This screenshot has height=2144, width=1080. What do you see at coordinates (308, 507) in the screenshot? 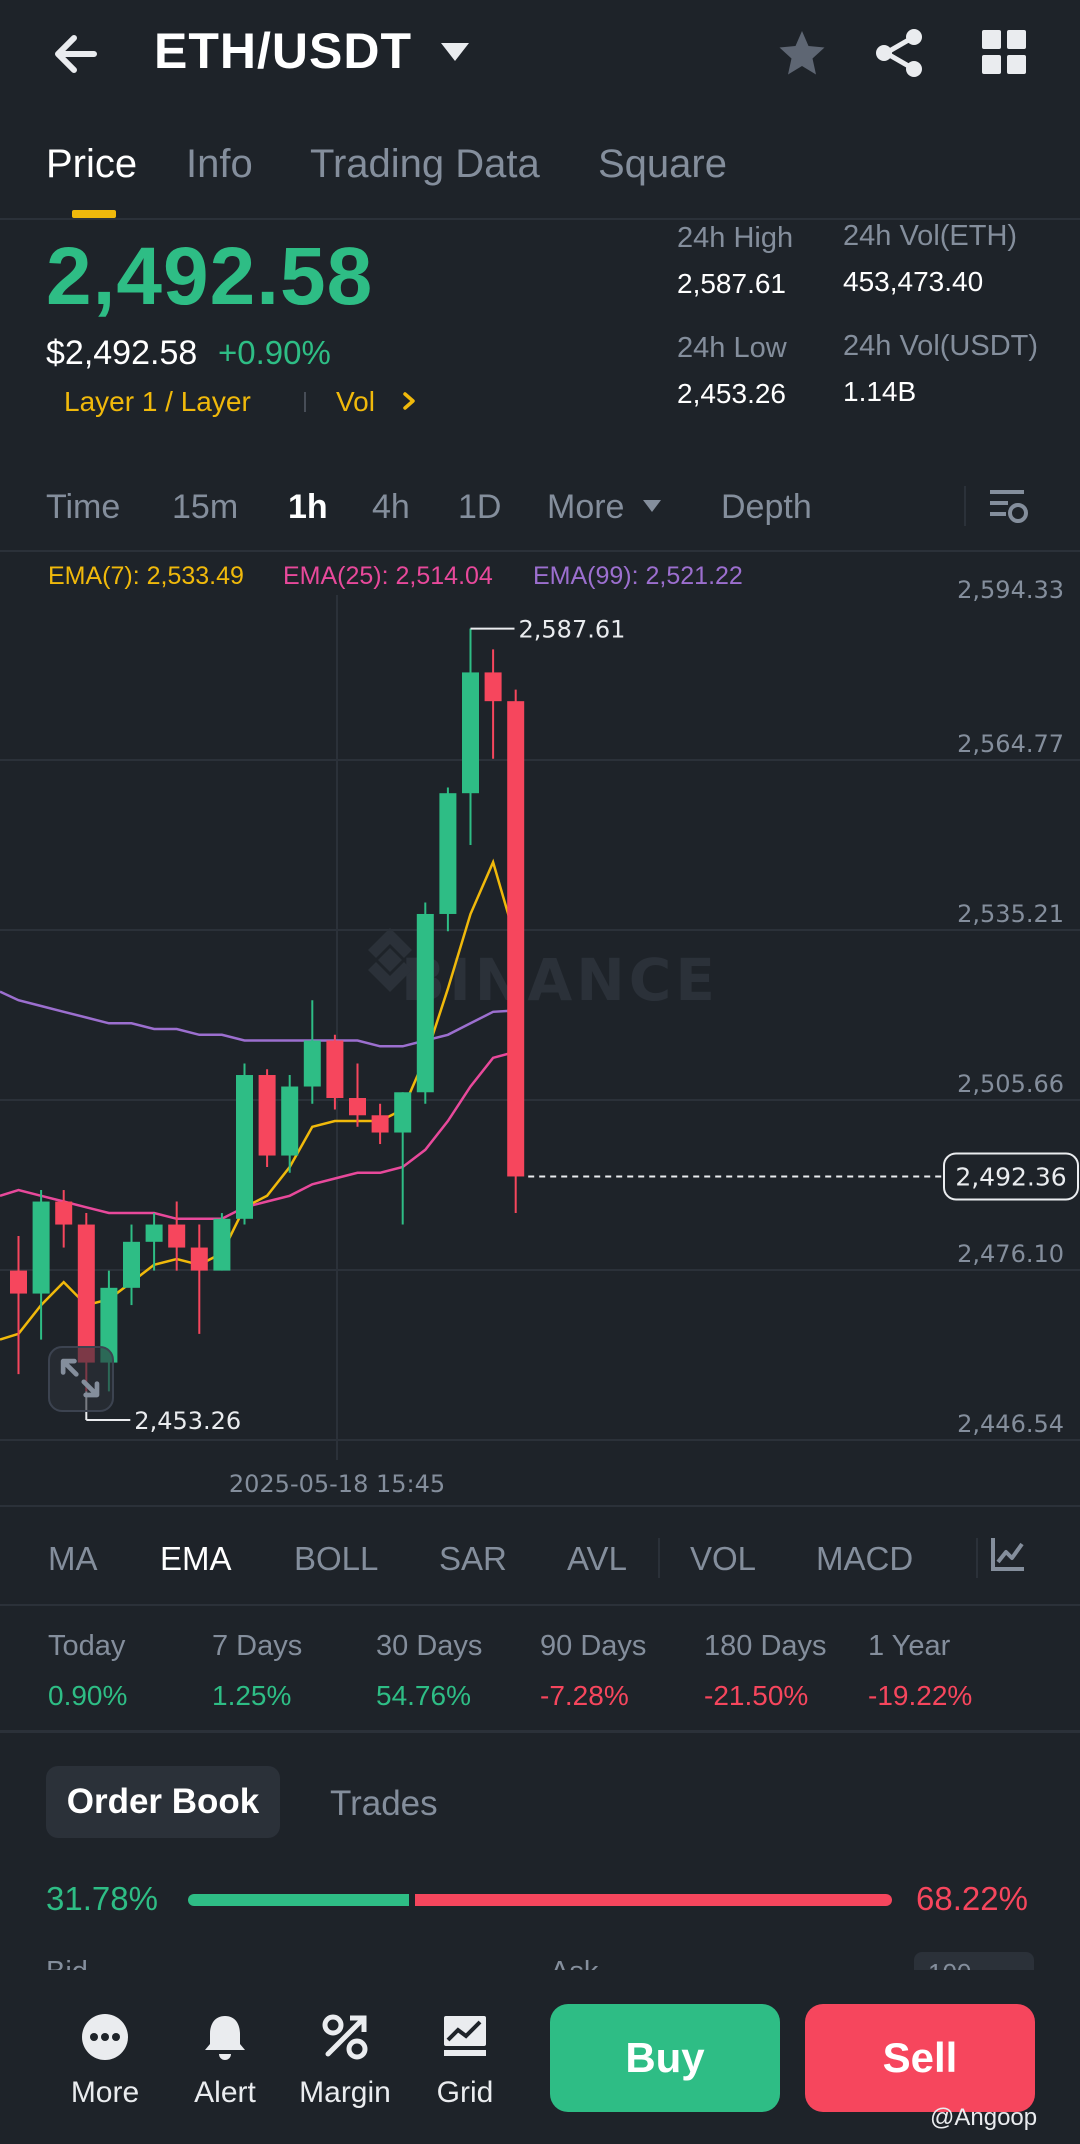
I see `interval-1h: 1h` at bounding box center [308, 507].